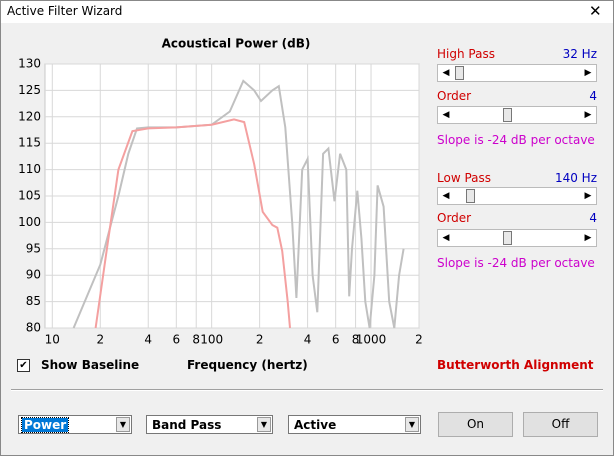 Image resolution: width=614 pixels, height=456 pixels. I want to click on dropdown-text: Band Pass, so click(187, 425).